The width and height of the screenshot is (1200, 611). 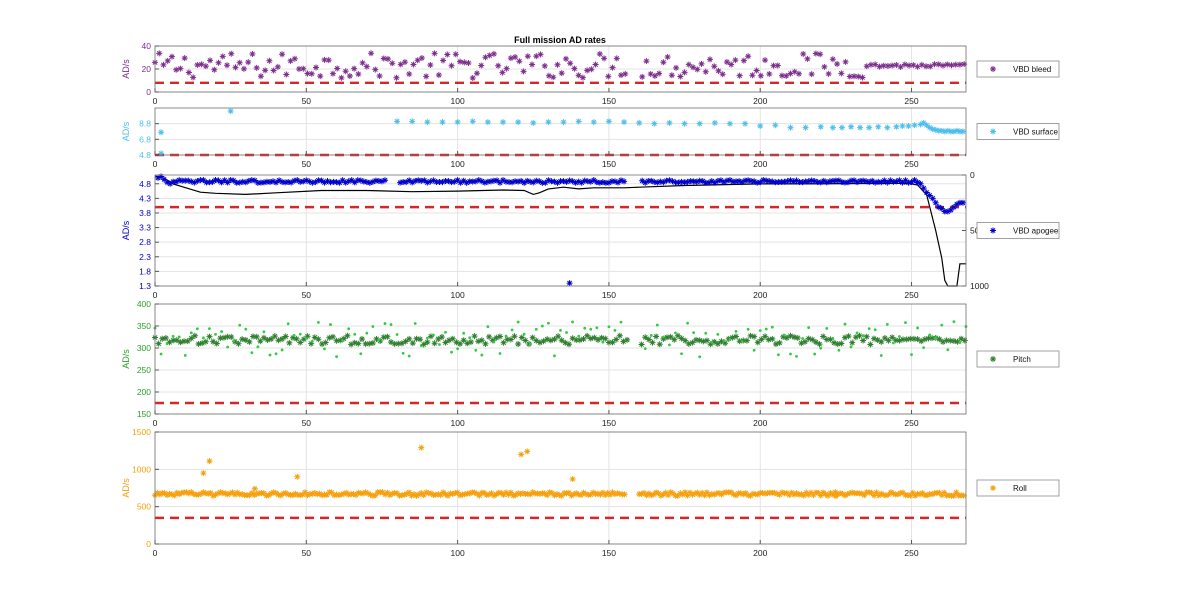 What do you see at coordinates (145, 271) in the screenshot?
I see `y-tick-label: 1.8` at bounding box center [145, 271].